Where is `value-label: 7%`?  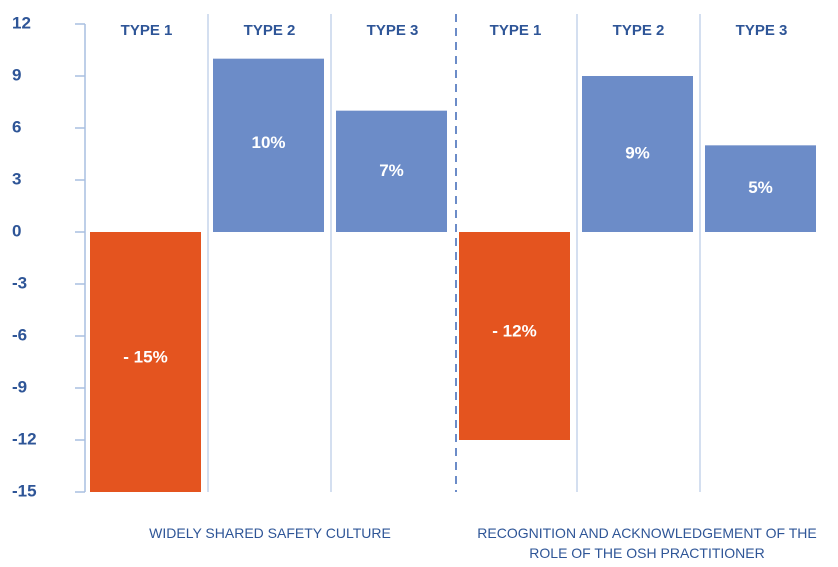 value-label: 7% is located at coordinates (391, 170).